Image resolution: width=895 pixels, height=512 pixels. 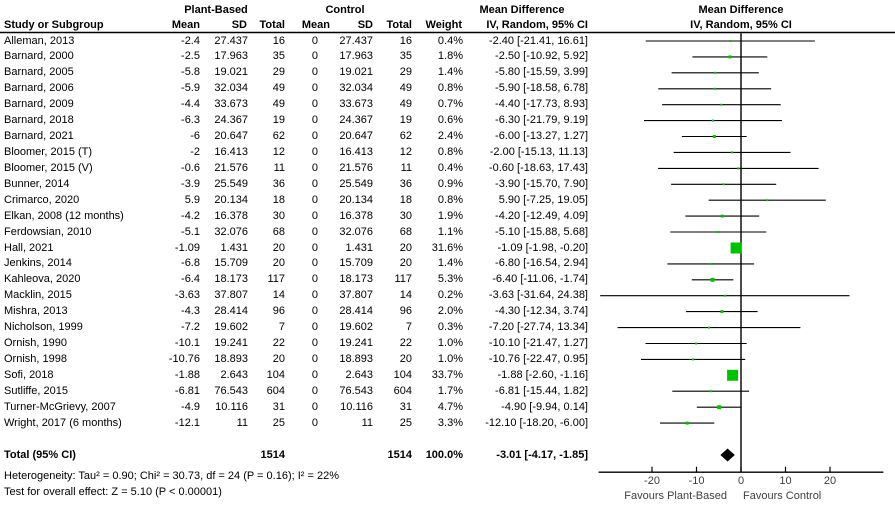 What do you see at coordinates (356, 56) in the screenshot?
I see `study-cell: 17.963` at bounding box center [356, 56].